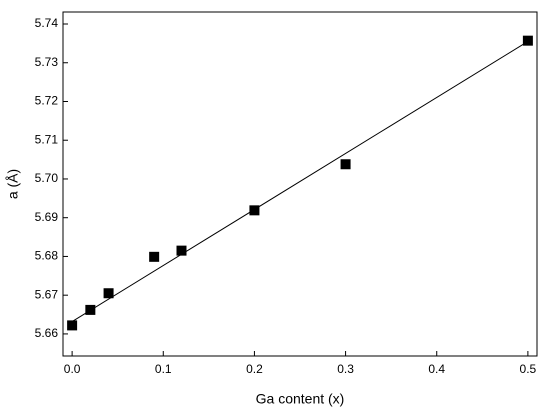 This screenshot has height=413, width=545. Describe the element at coordinates (47, 294) in the screenshot. I see `y-tick-label: 5.67` at that location.